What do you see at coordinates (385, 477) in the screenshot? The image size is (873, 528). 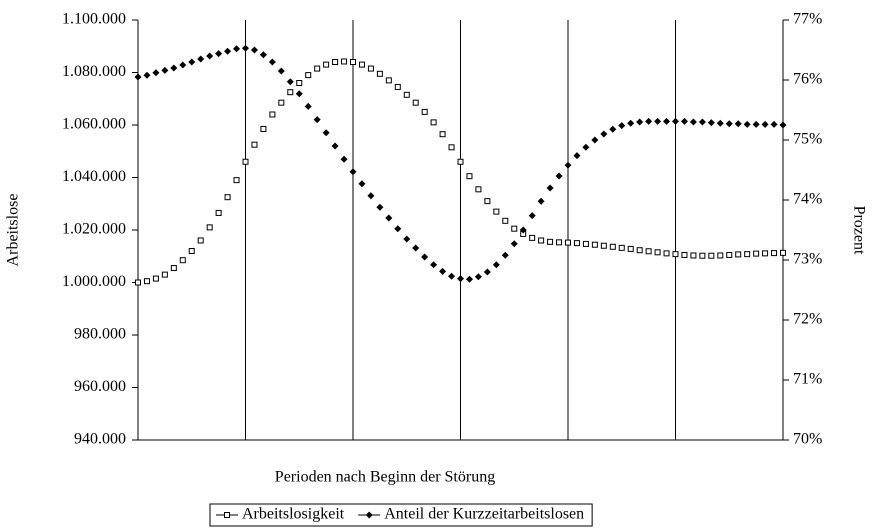 I see `x-axis-label: Perioden nach Beginn der Störung` at bounding box center [385, 477].